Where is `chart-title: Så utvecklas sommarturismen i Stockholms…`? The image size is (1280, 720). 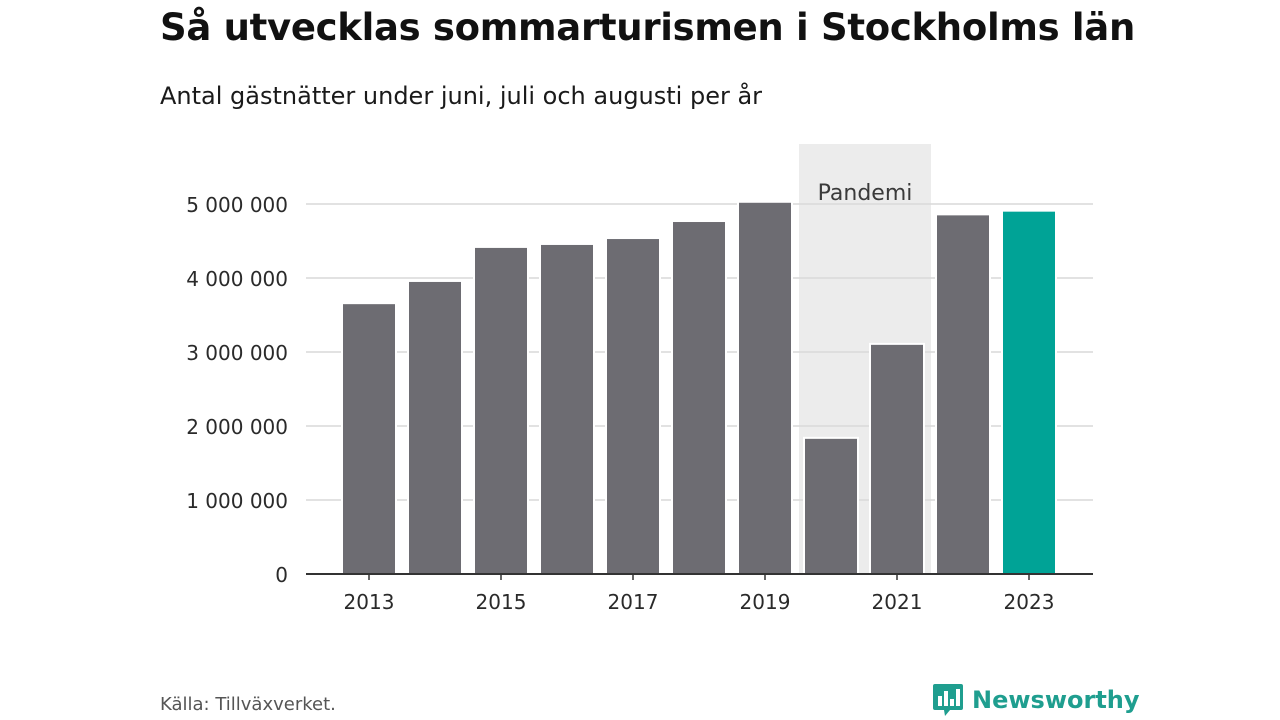 chart-title: Så utvecklas sommarturismen i Stockholms… is located at coordinates (647, 27).